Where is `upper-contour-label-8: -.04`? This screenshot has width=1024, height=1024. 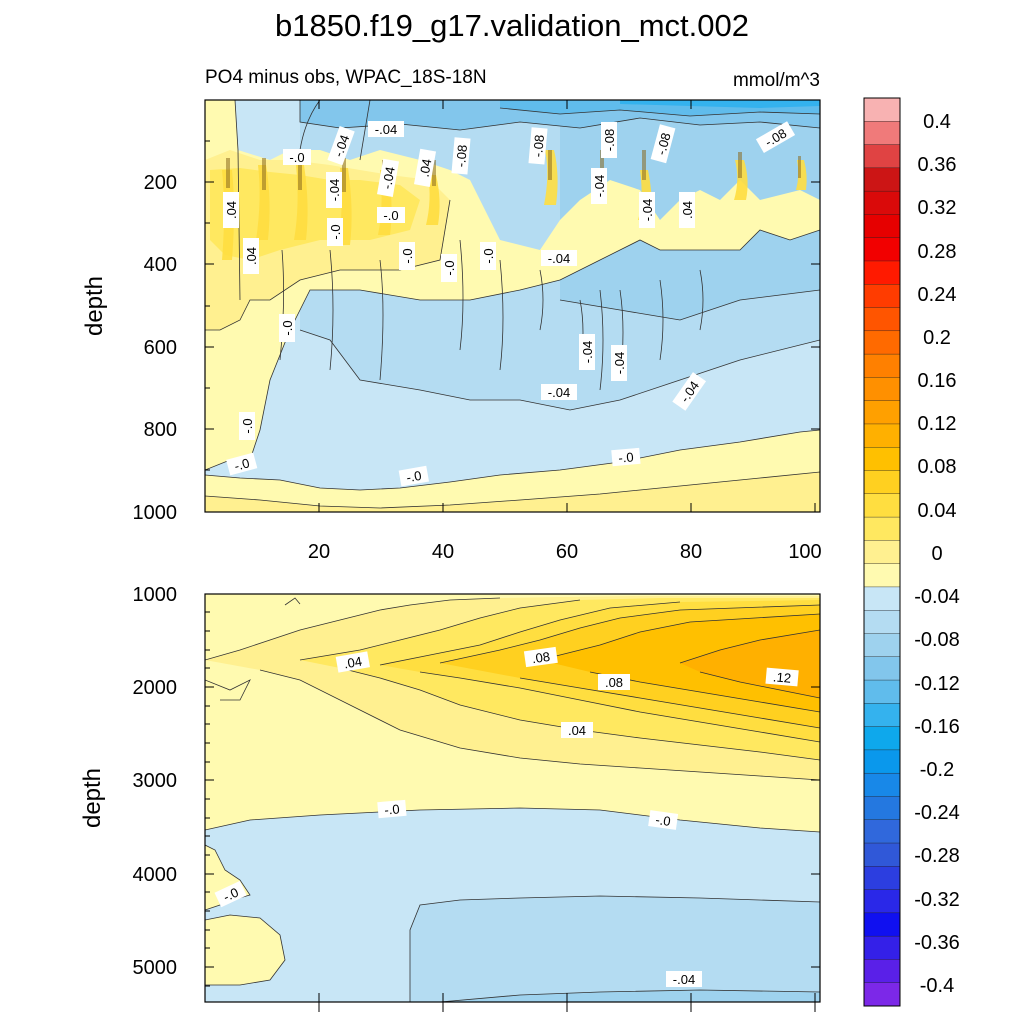
upper-contour-label-8: -.04 is located at coordinates (334, 190).